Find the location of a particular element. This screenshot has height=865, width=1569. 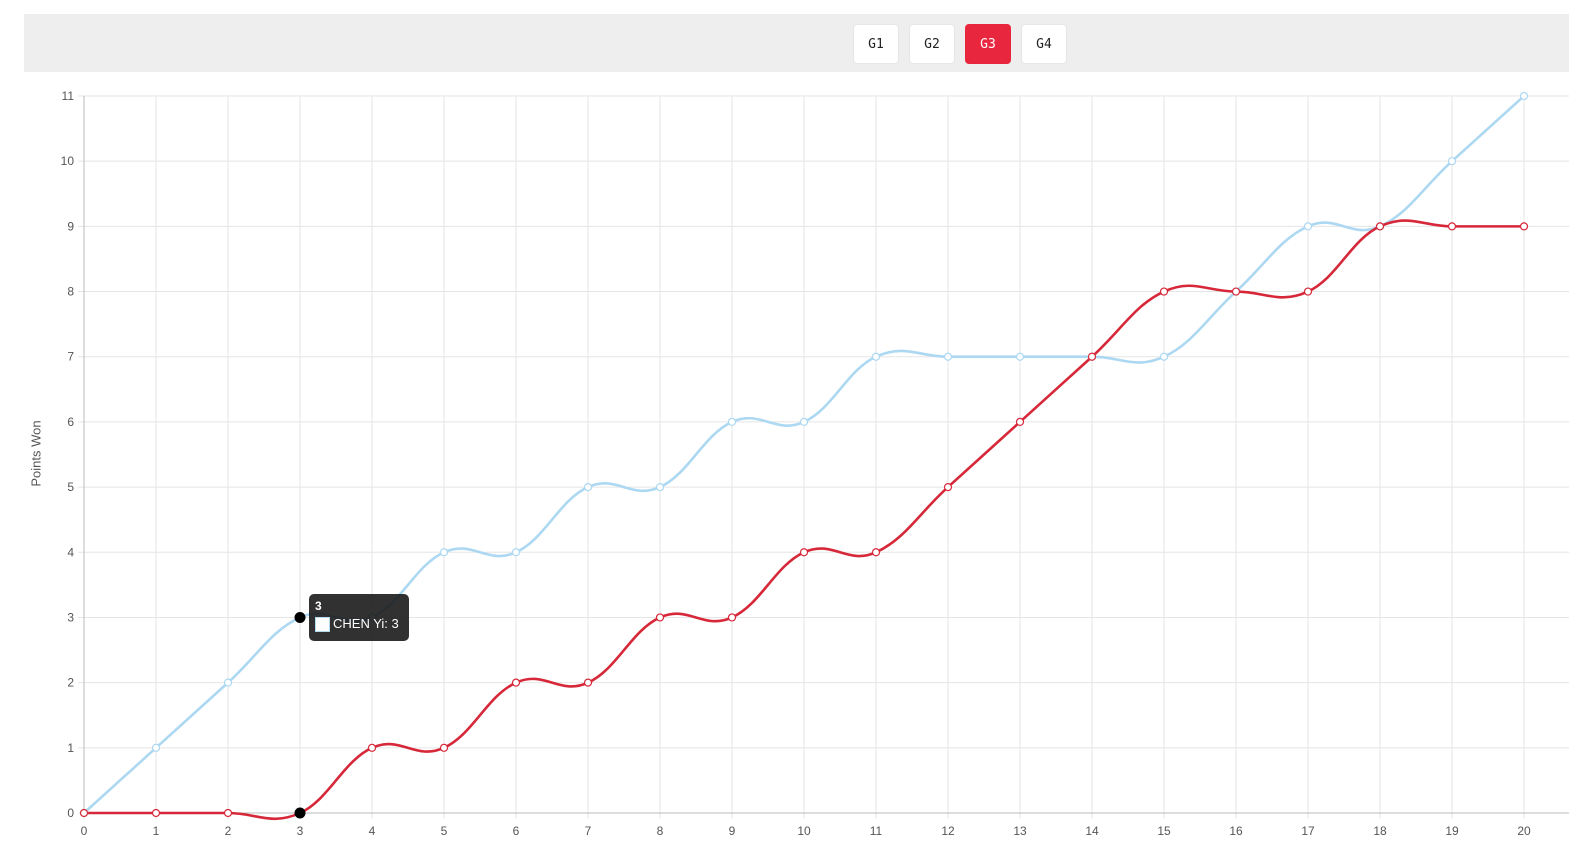

x-tick-label: 11 is located at coordinates (876, 831).